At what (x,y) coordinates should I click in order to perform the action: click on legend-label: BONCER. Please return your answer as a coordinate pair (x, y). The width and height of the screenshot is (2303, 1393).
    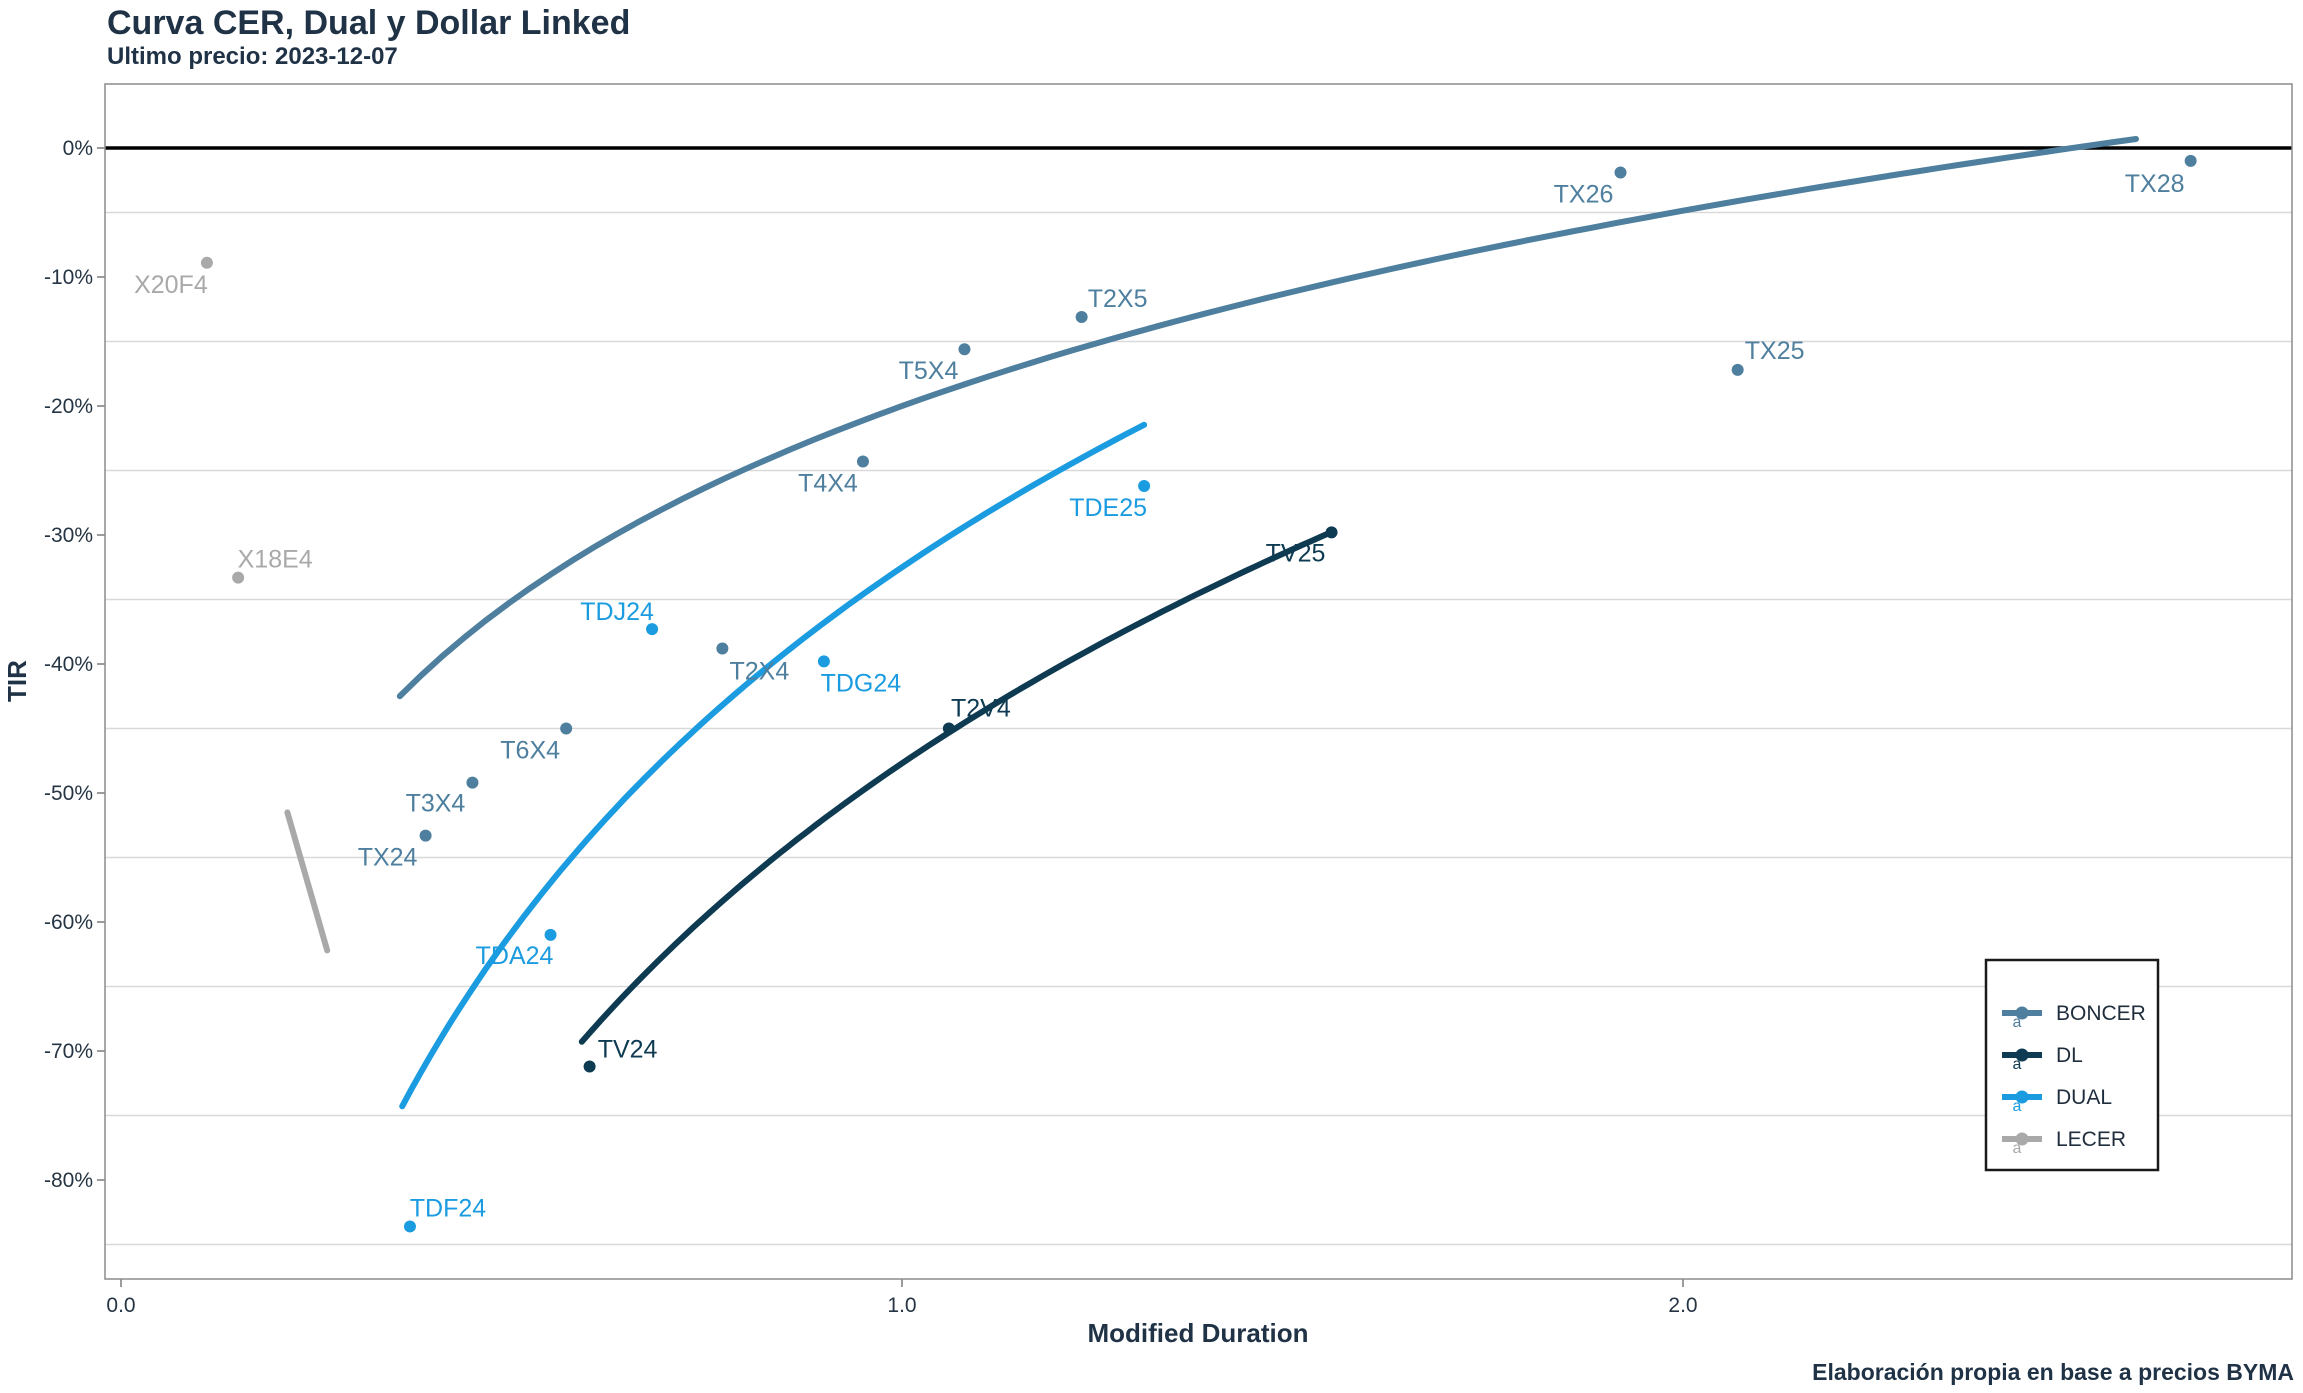
    Looking at the image, I should click on (2101, 1013).